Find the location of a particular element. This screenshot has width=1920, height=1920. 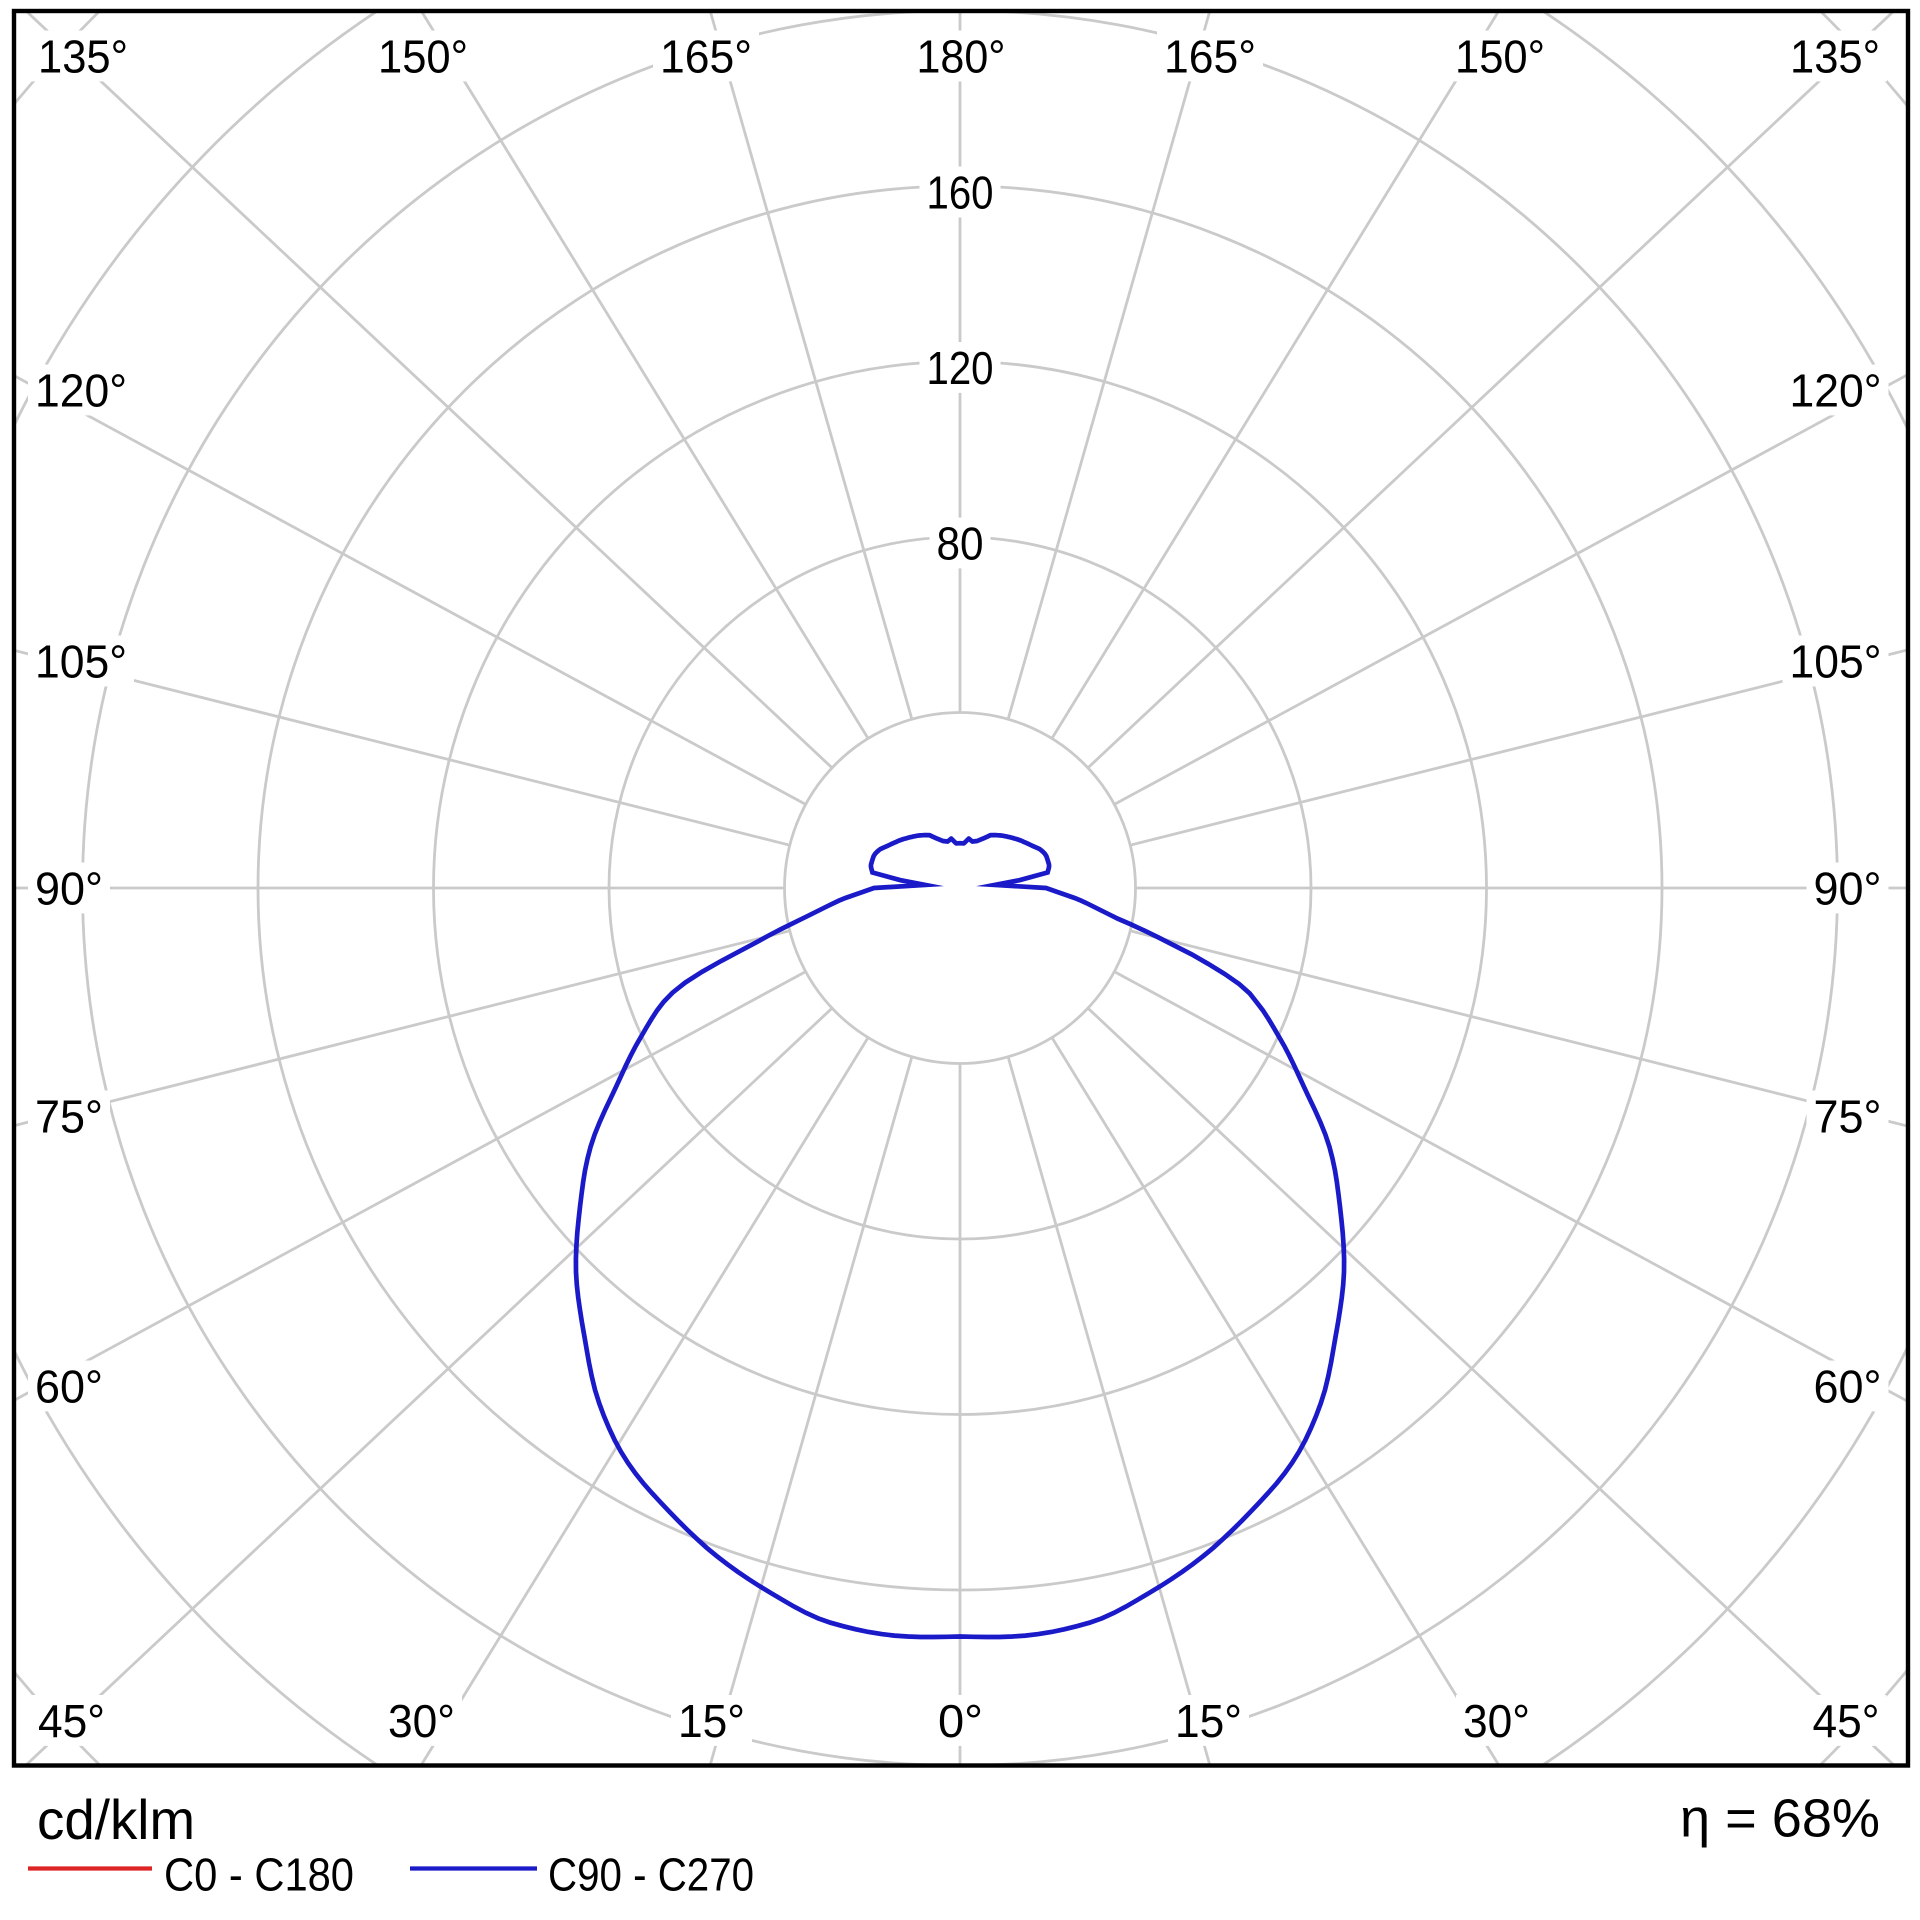

svg-text: 120 is located at coordinates (960, 368).